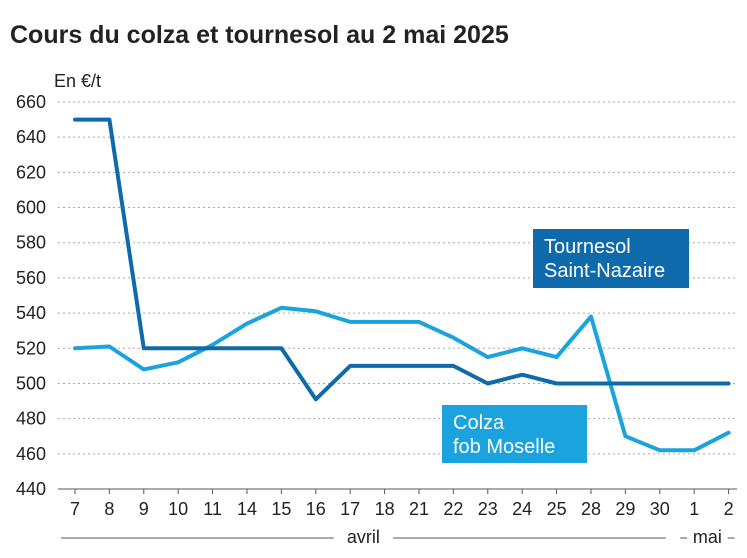 The width and height of the screenshot is (747, 558). I want to click on y-tick-label: 460, so click(31, 454).